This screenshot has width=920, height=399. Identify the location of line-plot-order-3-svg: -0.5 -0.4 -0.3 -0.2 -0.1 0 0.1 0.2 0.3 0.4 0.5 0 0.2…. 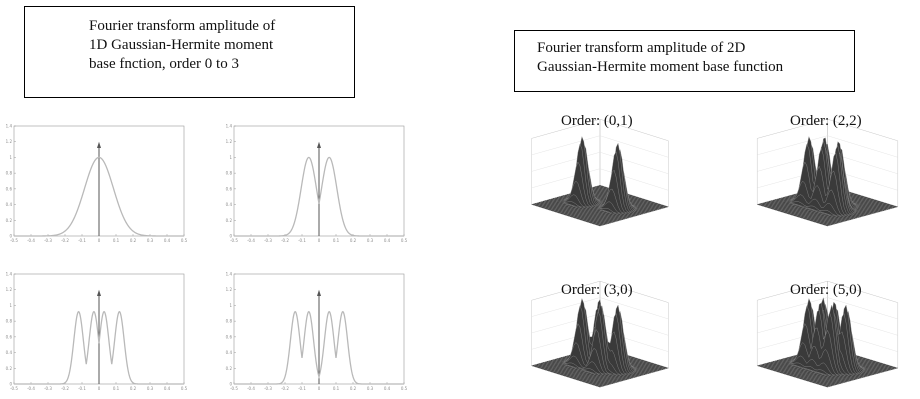
(317, 332).